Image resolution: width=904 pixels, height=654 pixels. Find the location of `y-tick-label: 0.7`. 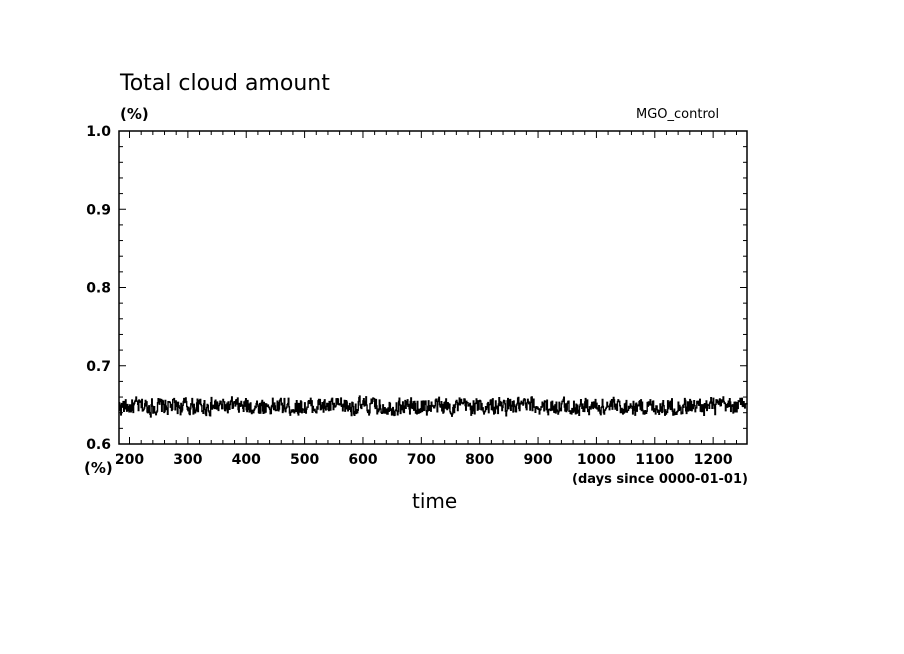

y-tick-label: 0.7 is located at coordinates (98, 367).